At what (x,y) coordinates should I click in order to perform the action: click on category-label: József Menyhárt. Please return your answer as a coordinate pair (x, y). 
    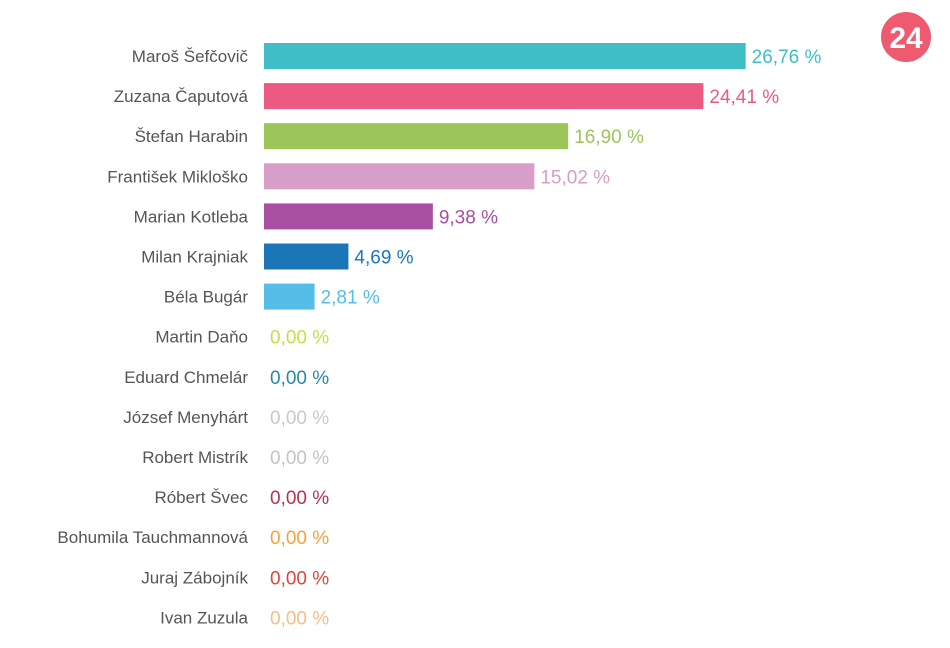
    Looking at the image, I should click on (185, 417).